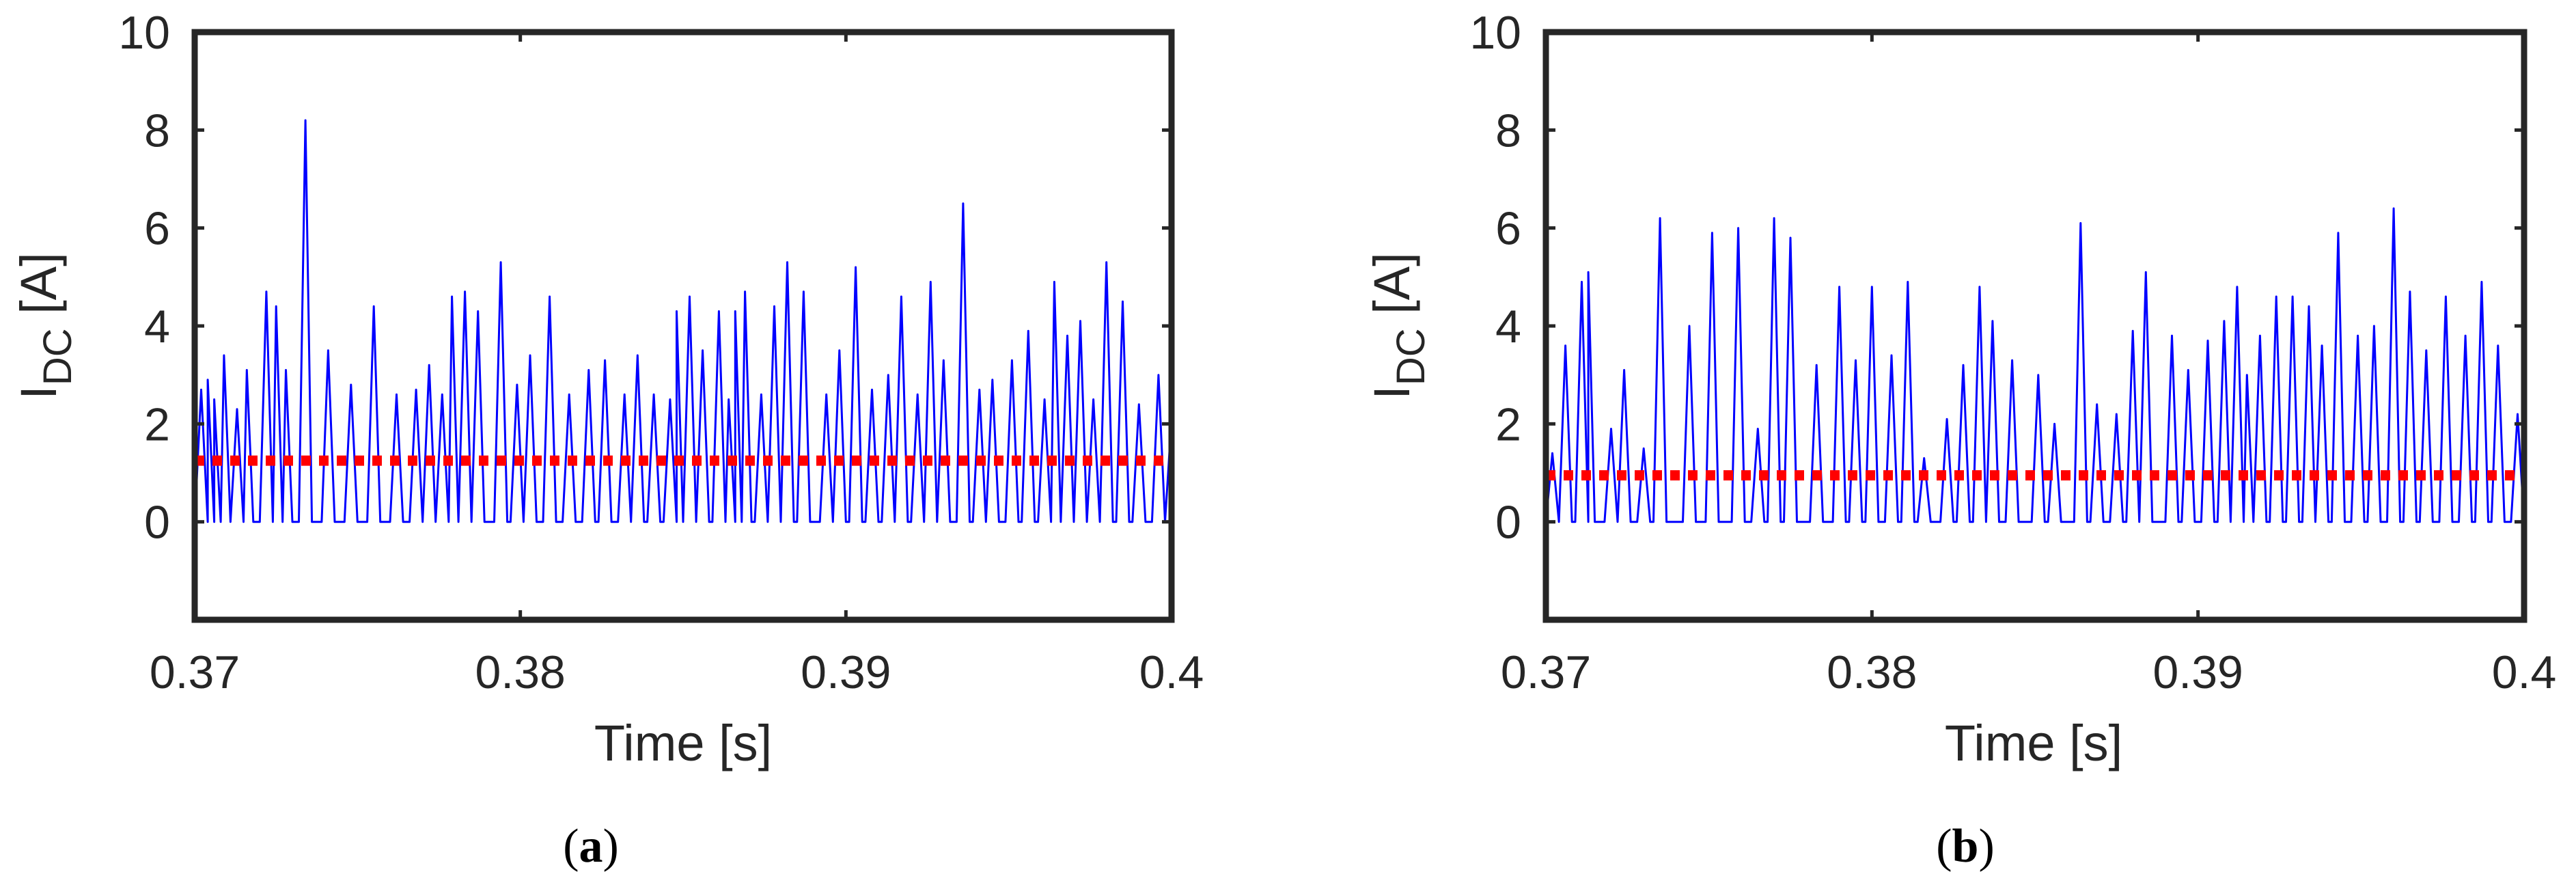  What do you see at coordinates (591, 847) in the screenshot?
I see `panel-caption: (a)` at bounding box center [591, 847].